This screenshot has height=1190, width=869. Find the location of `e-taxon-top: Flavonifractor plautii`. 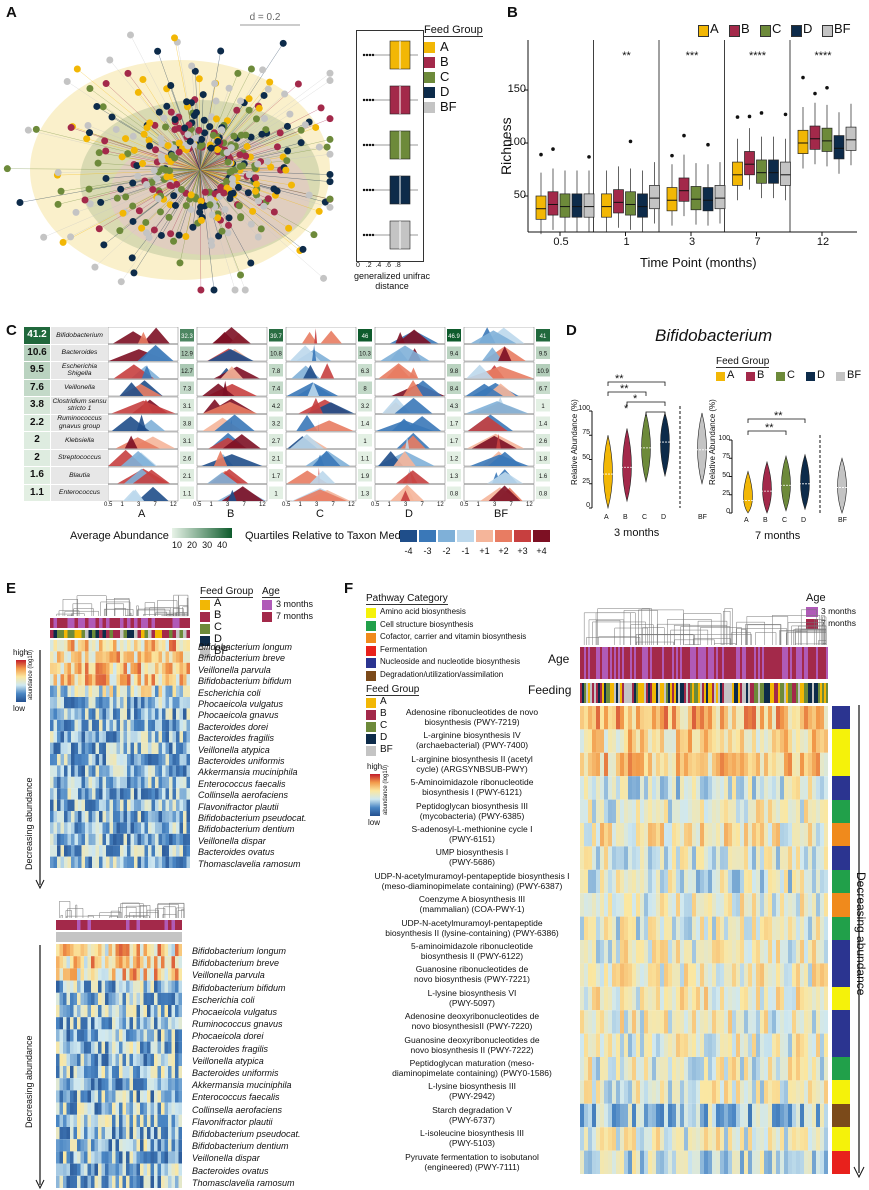

e-taxon-top: Flavonifractor plautii is located at coordinates (238, 806).